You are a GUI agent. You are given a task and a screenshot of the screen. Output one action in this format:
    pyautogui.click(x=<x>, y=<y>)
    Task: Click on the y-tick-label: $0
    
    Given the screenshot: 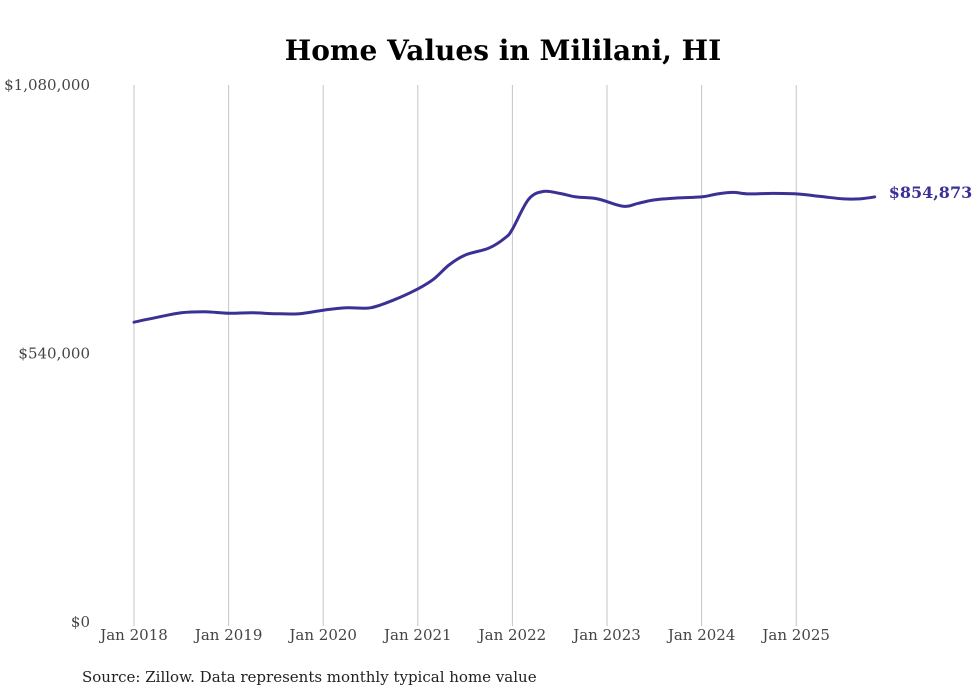 What is the action you would take?
    pyautogui.click(x=80, y=622)
    